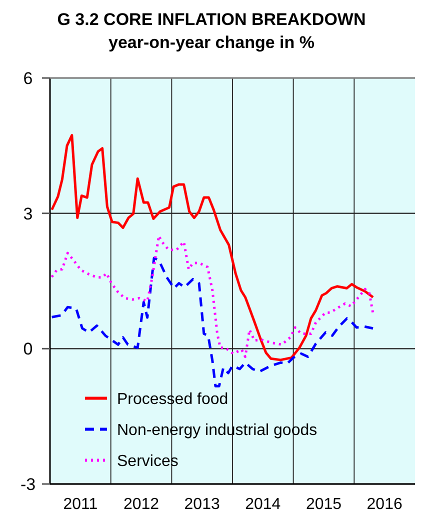 This screenshot has height=516, width=423. I want to click on y-tick-label: 0, so click(28, 349).